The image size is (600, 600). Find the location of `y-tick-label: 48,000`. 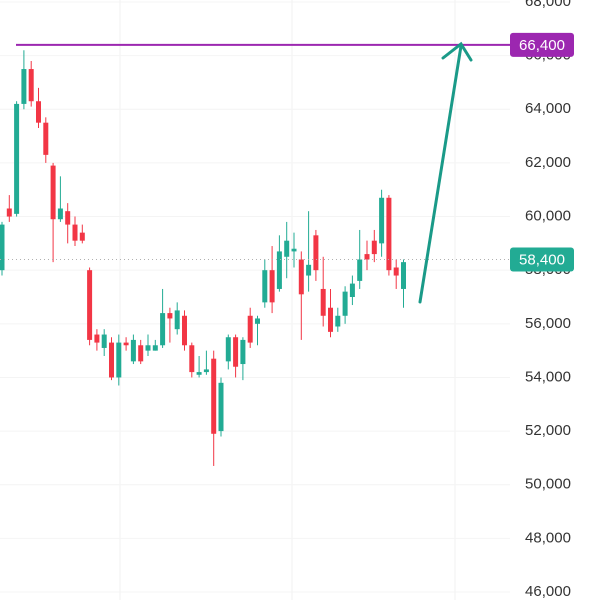

y-tick-label: 48,000 is located at coordinates (548, 537).